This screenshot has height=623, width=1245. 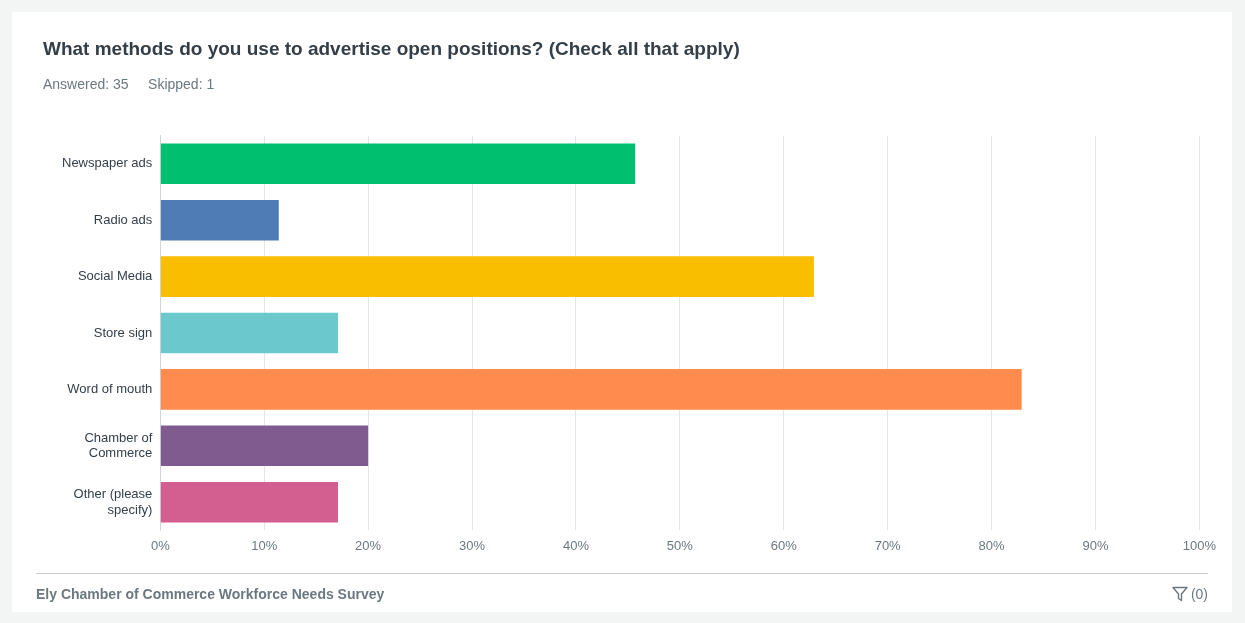 What do you see at coordinates (368, 545) in the screenshot?
I see `x-tick-label: 20%` at bounding box center [368, 545].